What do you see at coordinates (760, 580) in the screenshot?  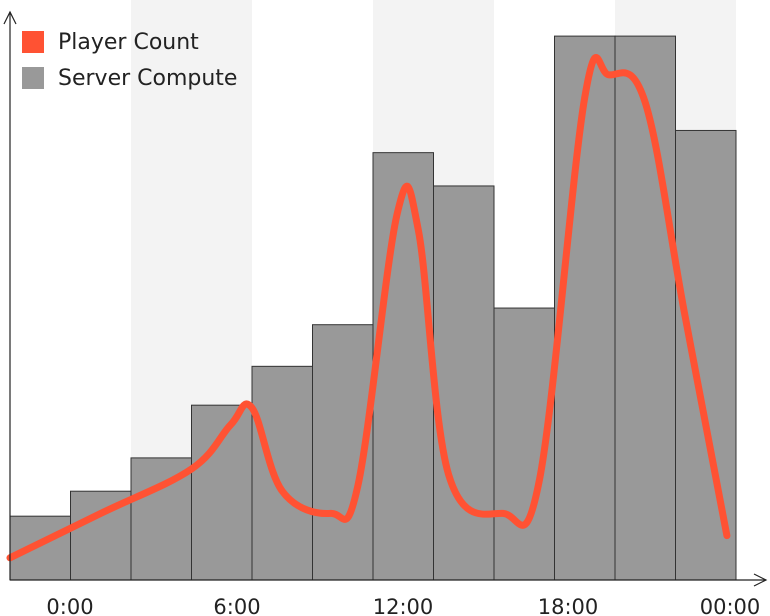 I see `x-axis-arrow` at bounding box center [760, 580].